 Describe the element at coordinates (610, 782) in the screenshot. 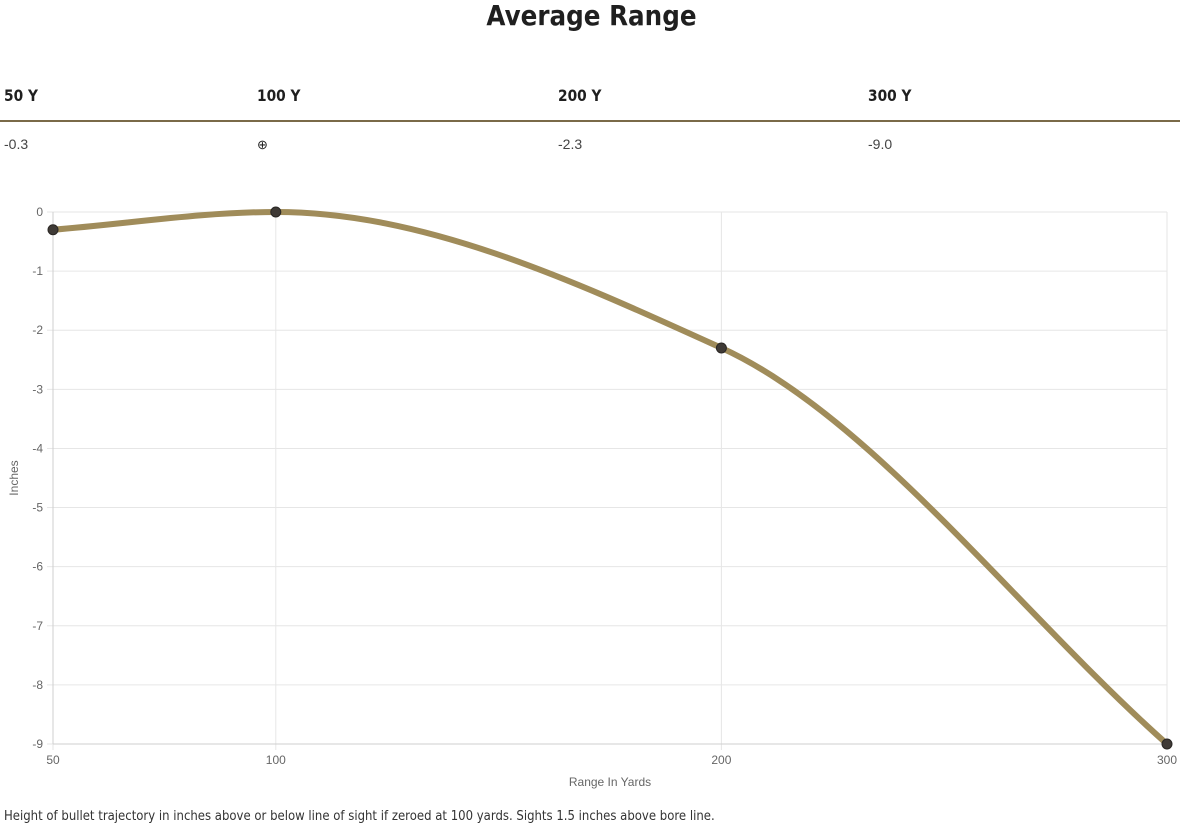

I see `x-axis-label: Range In Yards` at that location.